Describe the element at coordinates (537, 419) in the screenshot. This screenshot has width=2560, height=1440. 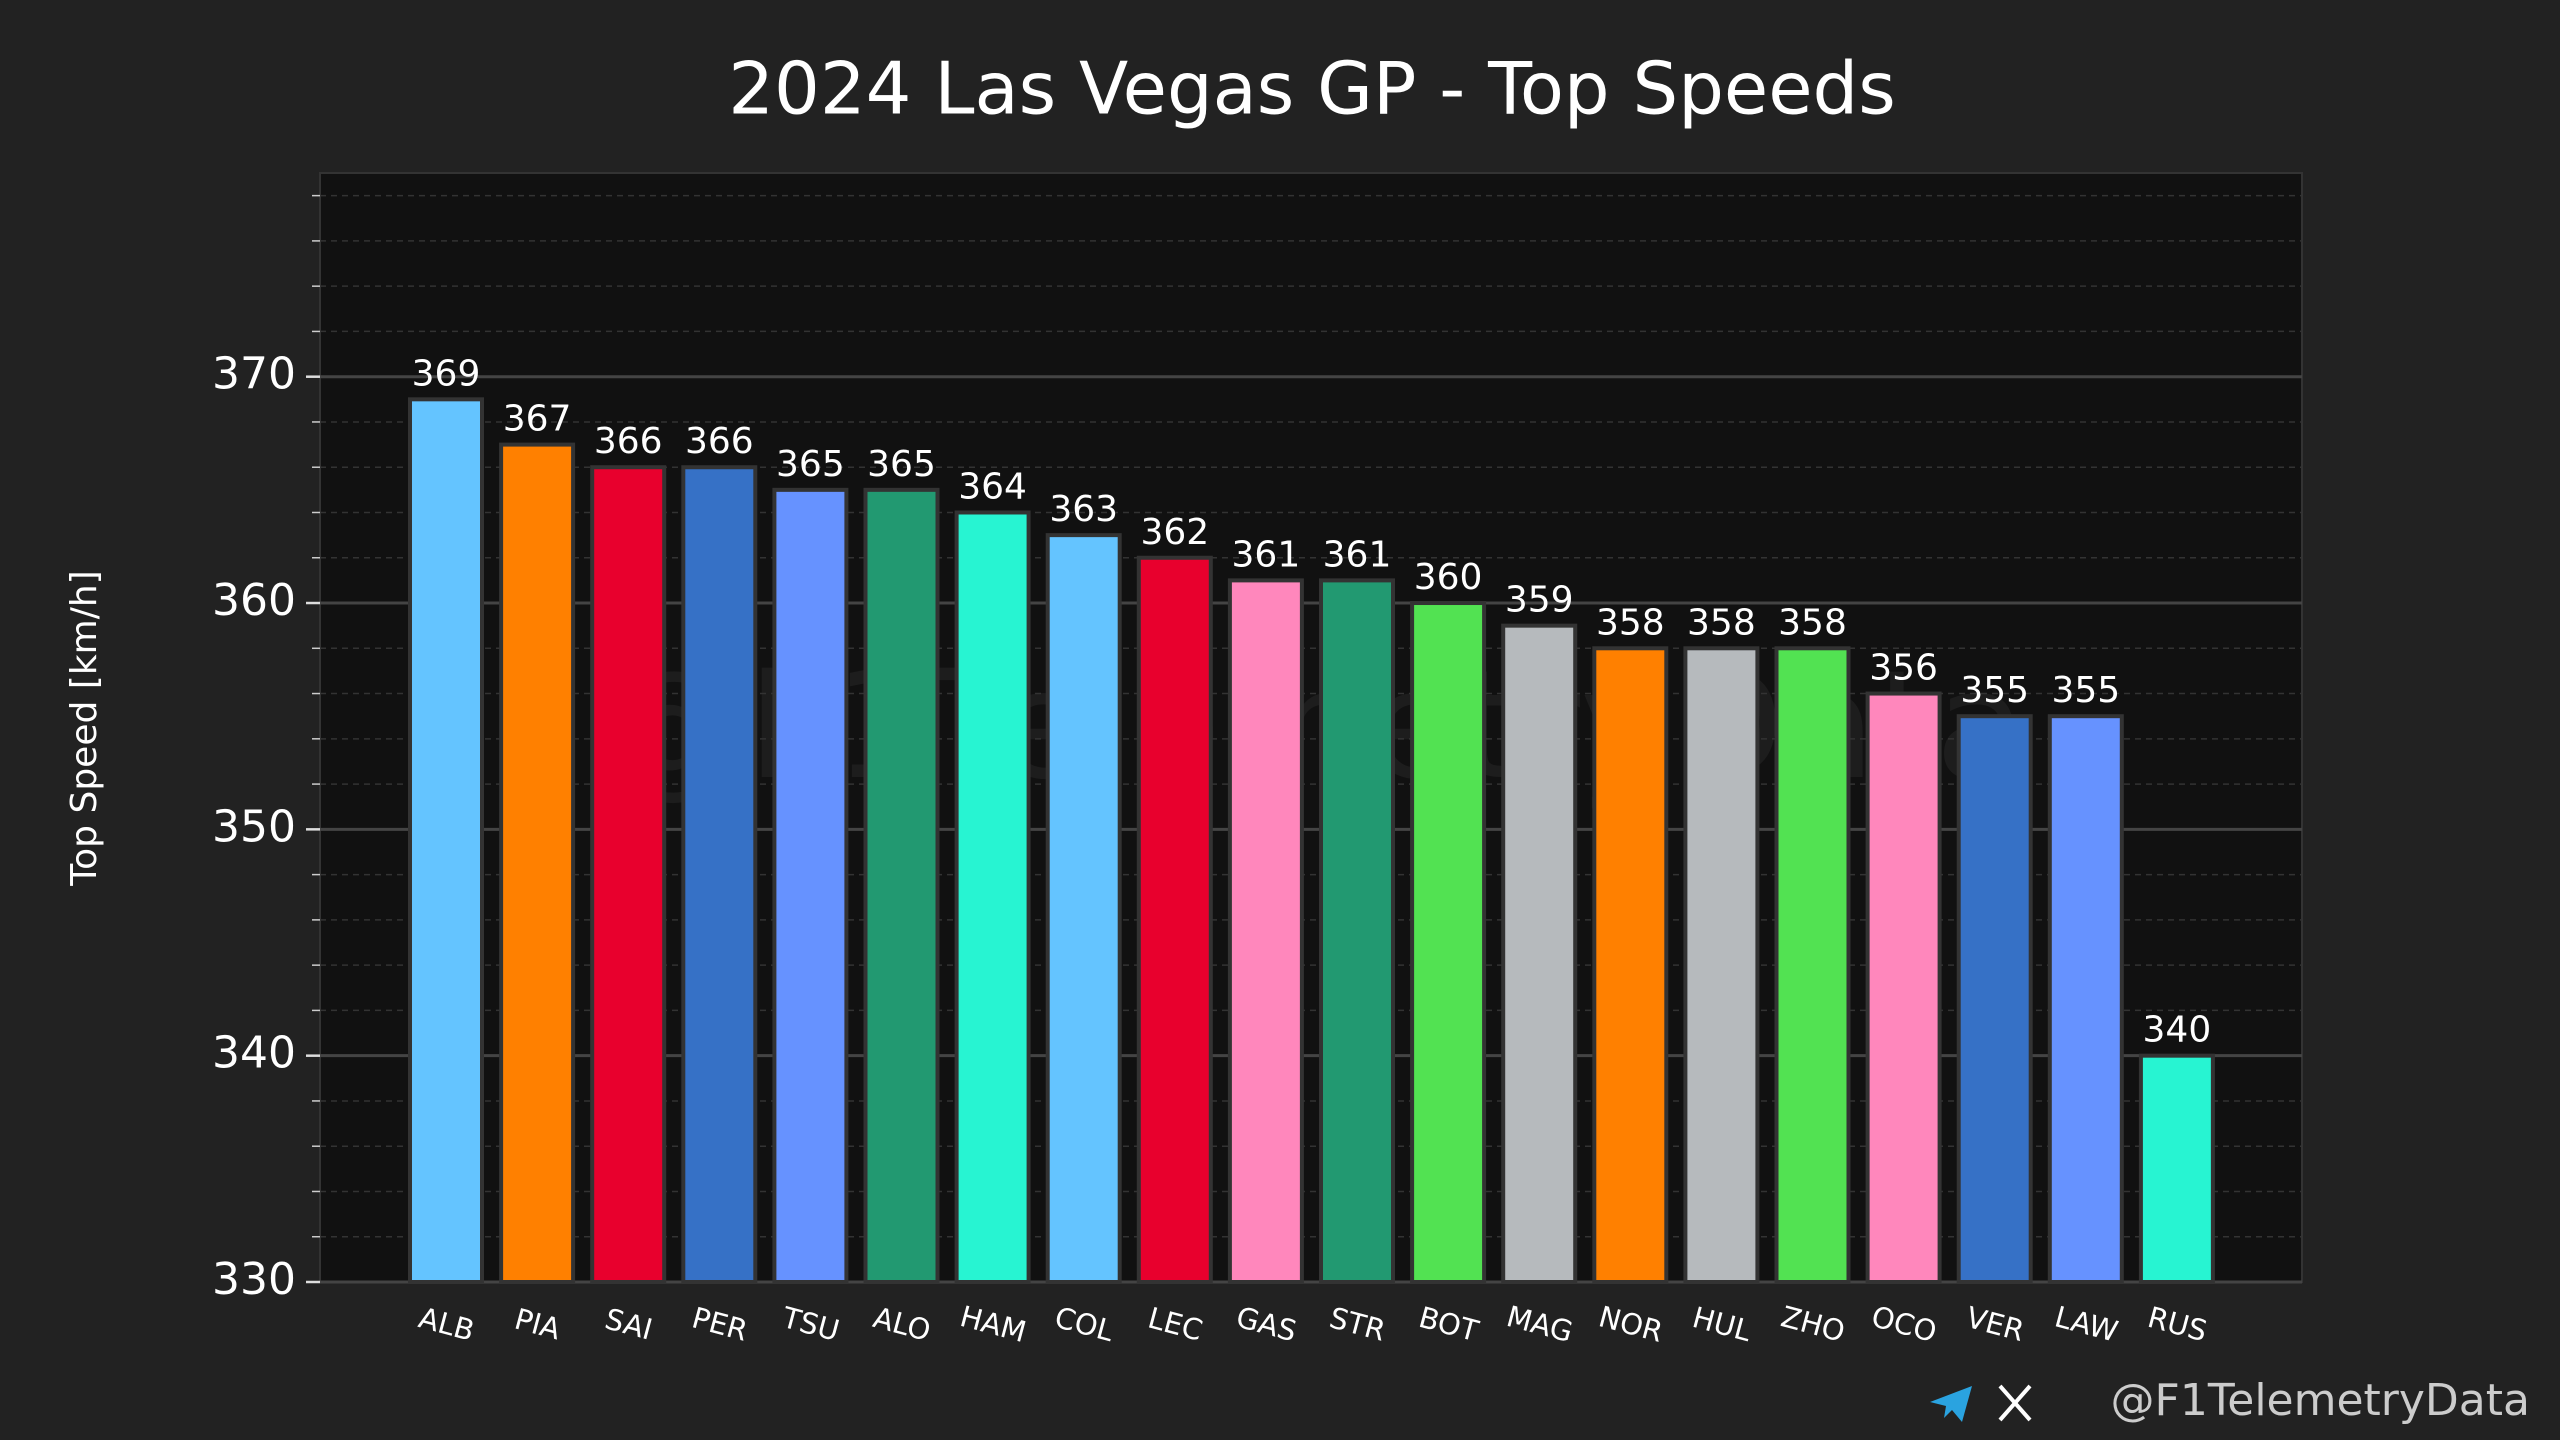
I see `value-label: 367` at that location.